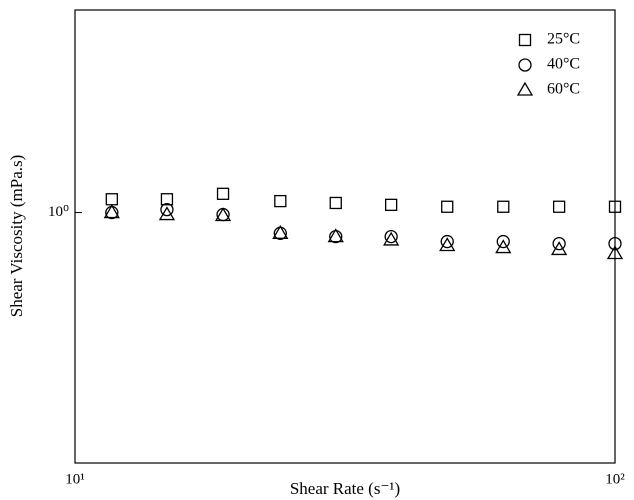 This screenshot has width=634, height=500. What do you see at coordinates (563, 39) in the screenshot?
I see `legend-label: 25°C` at bounding box center [563, 39].